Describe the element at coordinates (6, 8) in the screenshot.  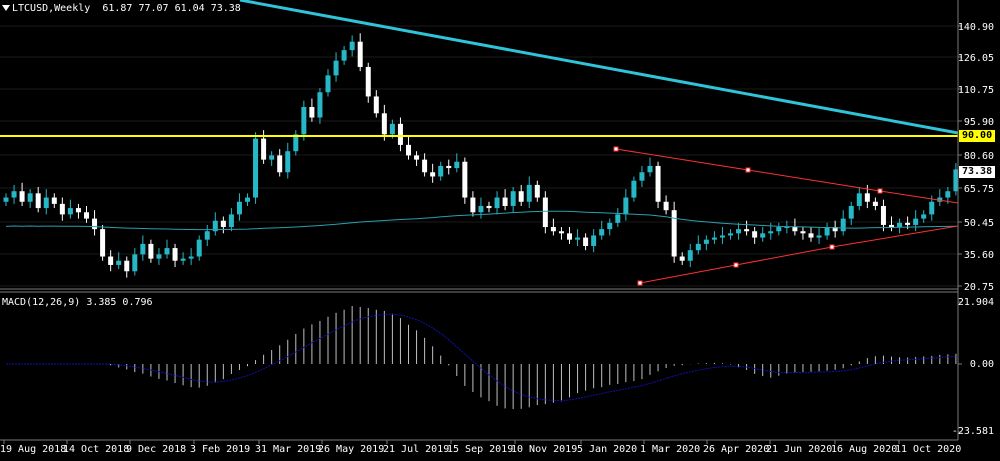
I see `main-panel-toggle-icon` at that location.